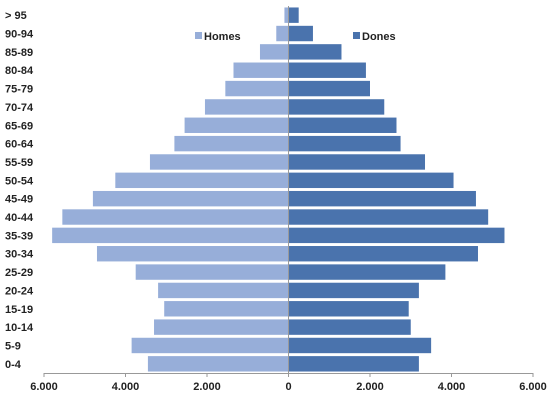 The width and height of the screenshot is (547, 395). I want to click on category-label: 30-34, so click(19, 255).